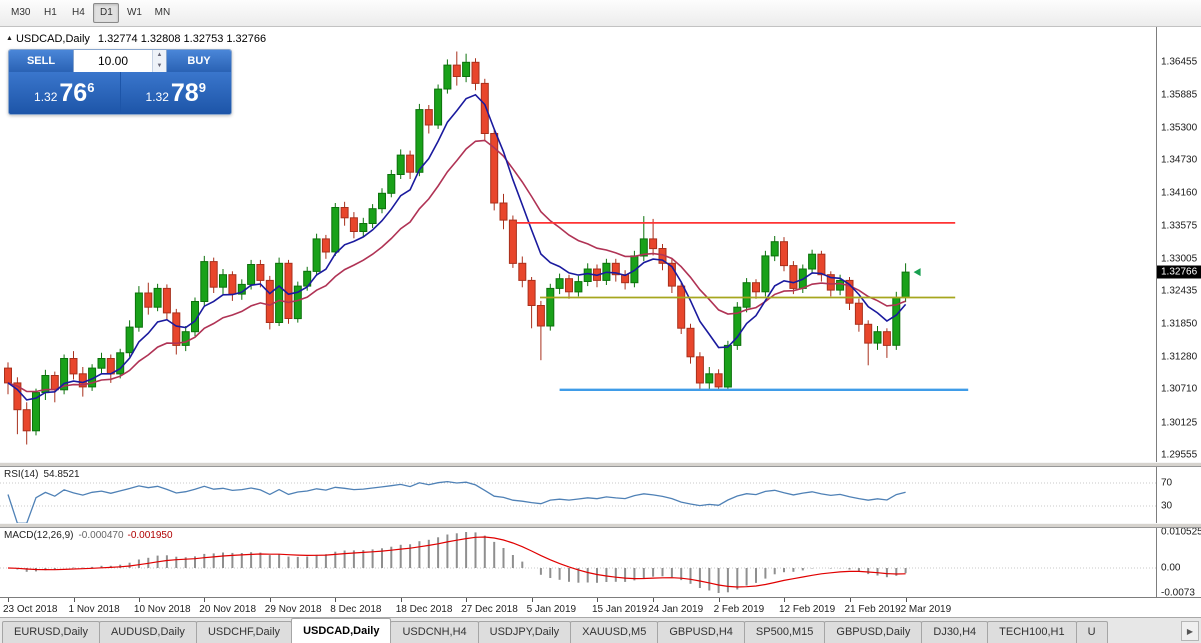 This screenshot has width=1201, height=643. What do you see at coordinates (1179, 62) in the screenshot?
I see `price-scale-label: 1.36455` at bounding box center [1179, 62].